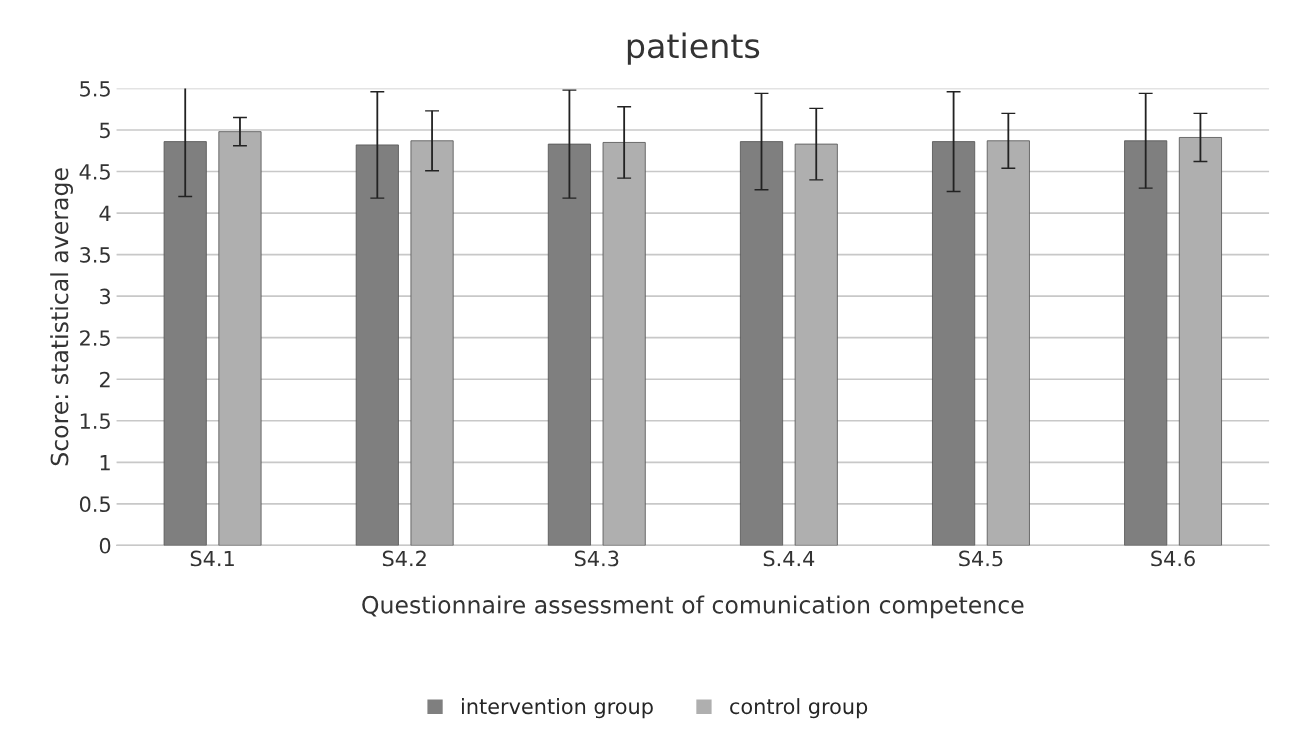 The height and width of the screenshot is (737, 1295). Describe the element at coordinates (693, 48) in the screenshot. I see `chart-title: patients` at that location.